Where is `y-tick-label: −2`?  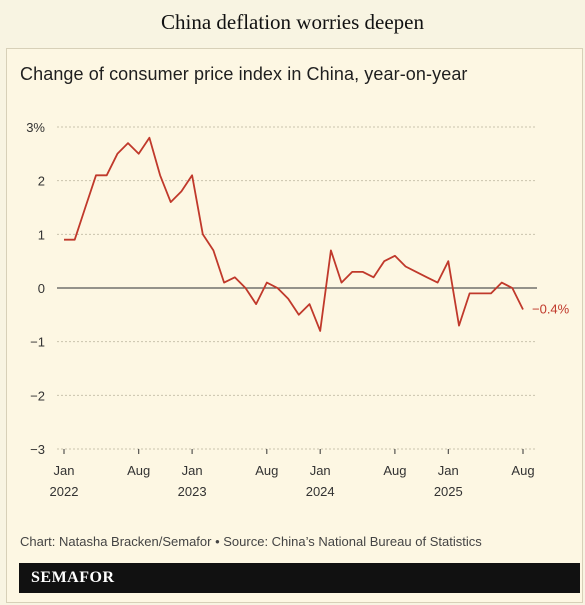 y-tick-label: −2 is located at coordinates (37, 395).